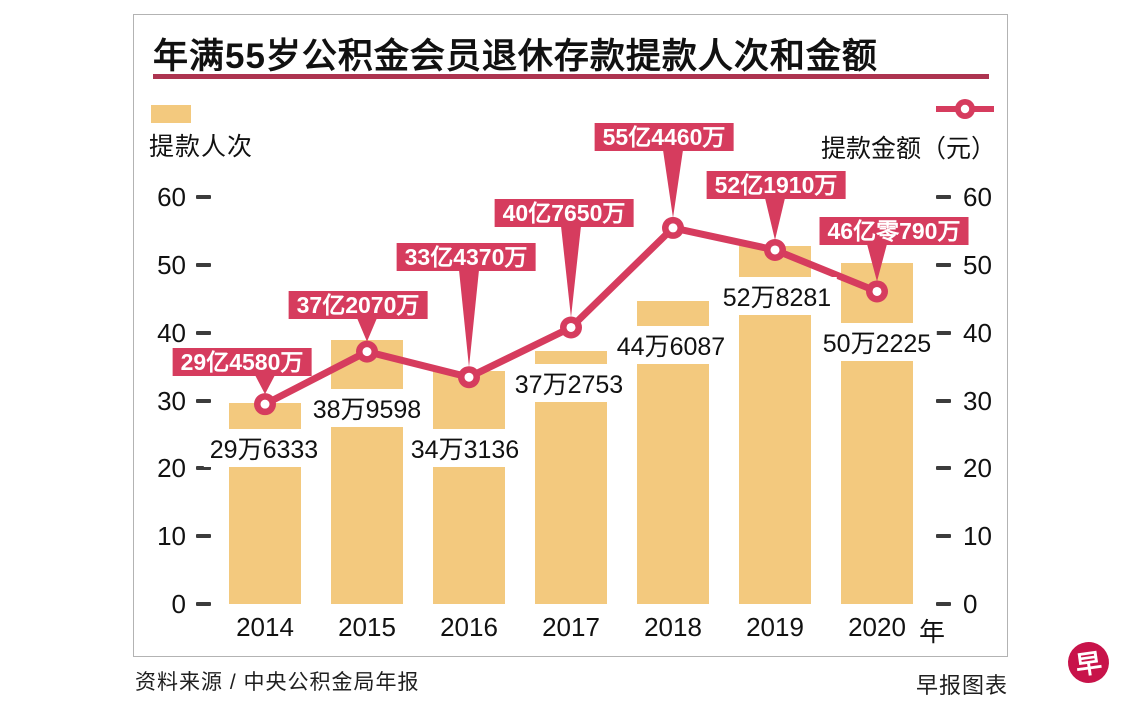  I want to click on y-axis-label-right: 50, so click(977, 264).